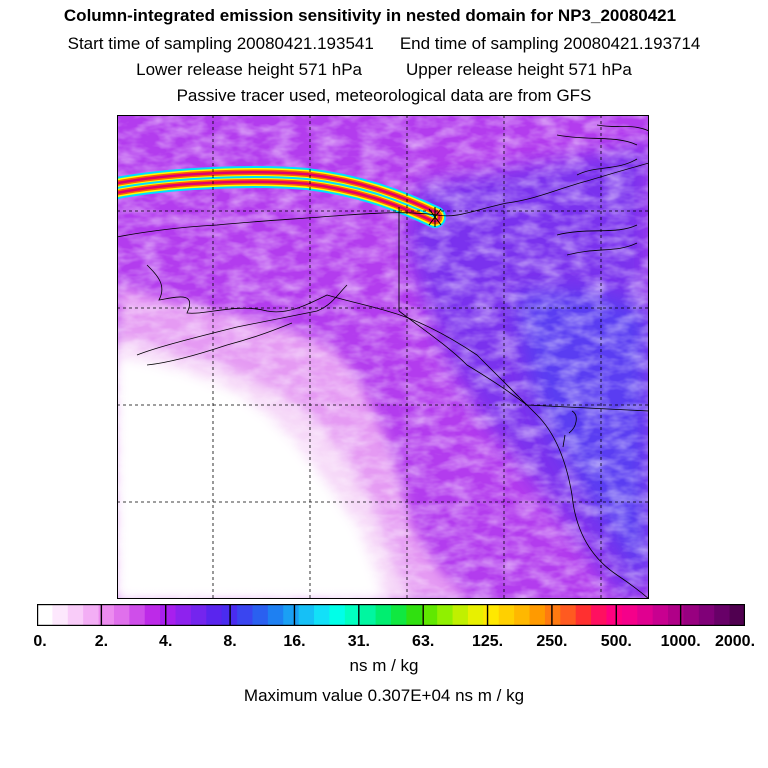 Image resolution: width=768 pixels, height=768 pixels. What do you see at coordinates (230, 641) in the screenshot?
I see `colorbar-tick-label: 8.` at bounding box center [230, 641].